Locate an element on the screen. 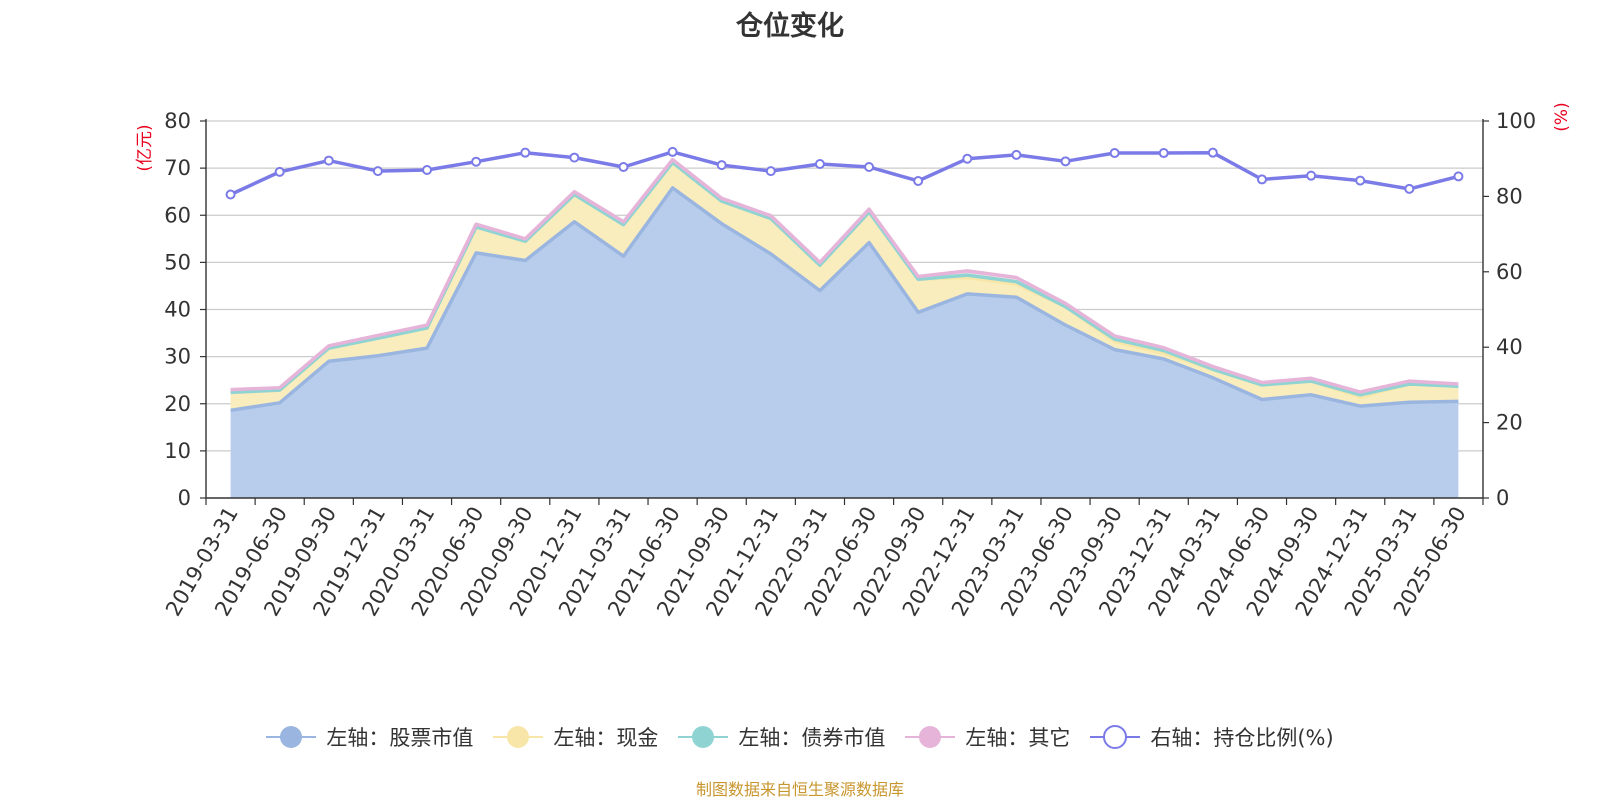  y-left-tick-label: 20 is located at coordinates (177, 404).